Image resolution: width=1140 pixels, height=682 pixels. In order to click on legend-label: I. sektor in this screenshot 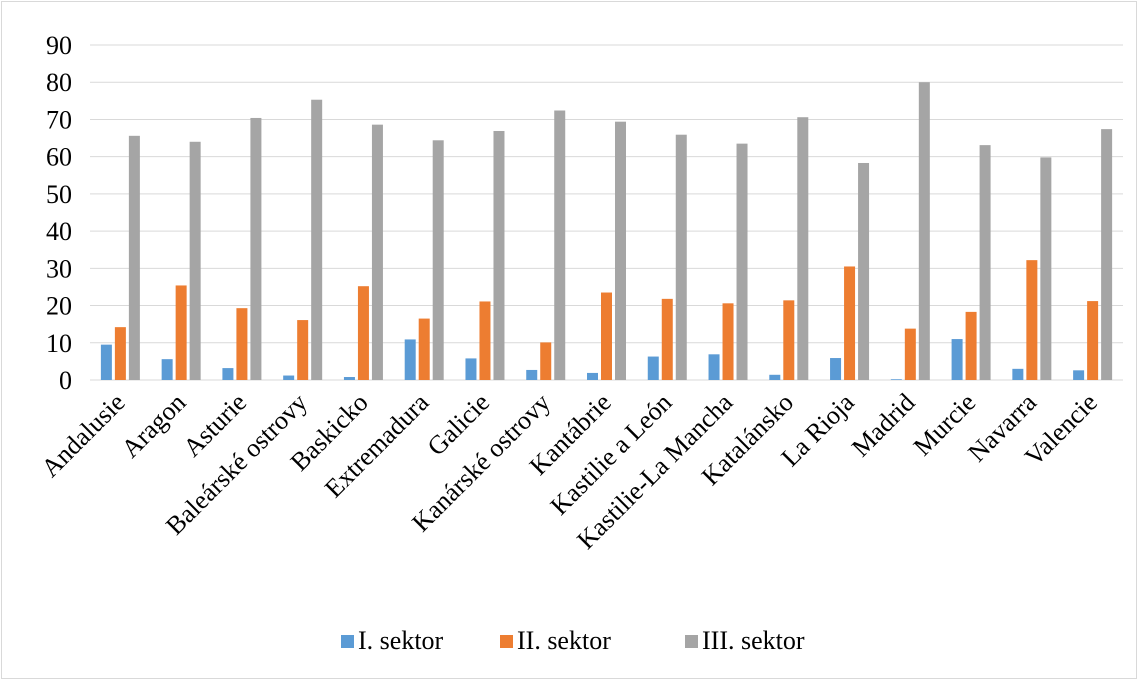, I will do `click(401, 640)`.